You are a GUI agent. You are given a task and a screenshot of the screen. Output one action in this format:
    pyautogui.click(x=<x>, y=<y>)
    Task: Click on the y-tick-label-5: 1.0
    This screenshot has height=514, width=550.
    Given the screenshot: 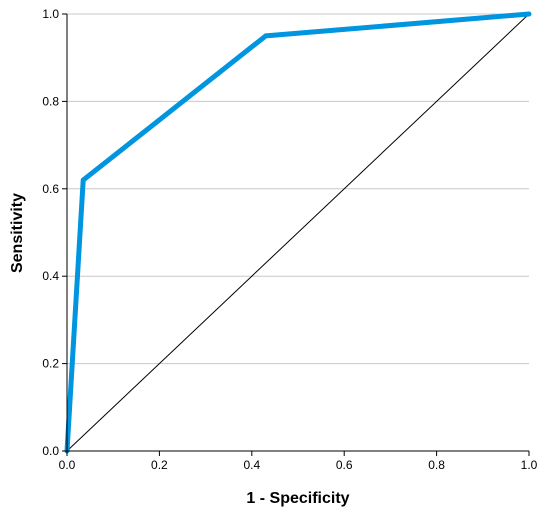 What is the action you would take?
    pyautogui.click(x=50, y=14)
    